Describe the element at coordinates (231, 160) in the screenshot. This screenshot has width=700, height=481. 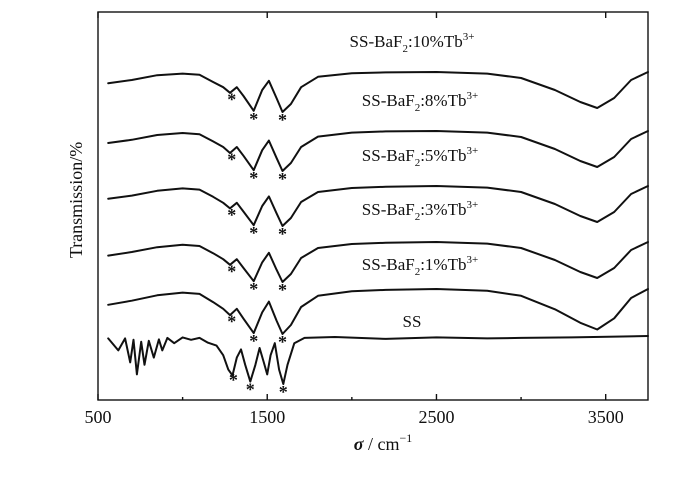
I see `peak-marker-1-0: *` at that location.